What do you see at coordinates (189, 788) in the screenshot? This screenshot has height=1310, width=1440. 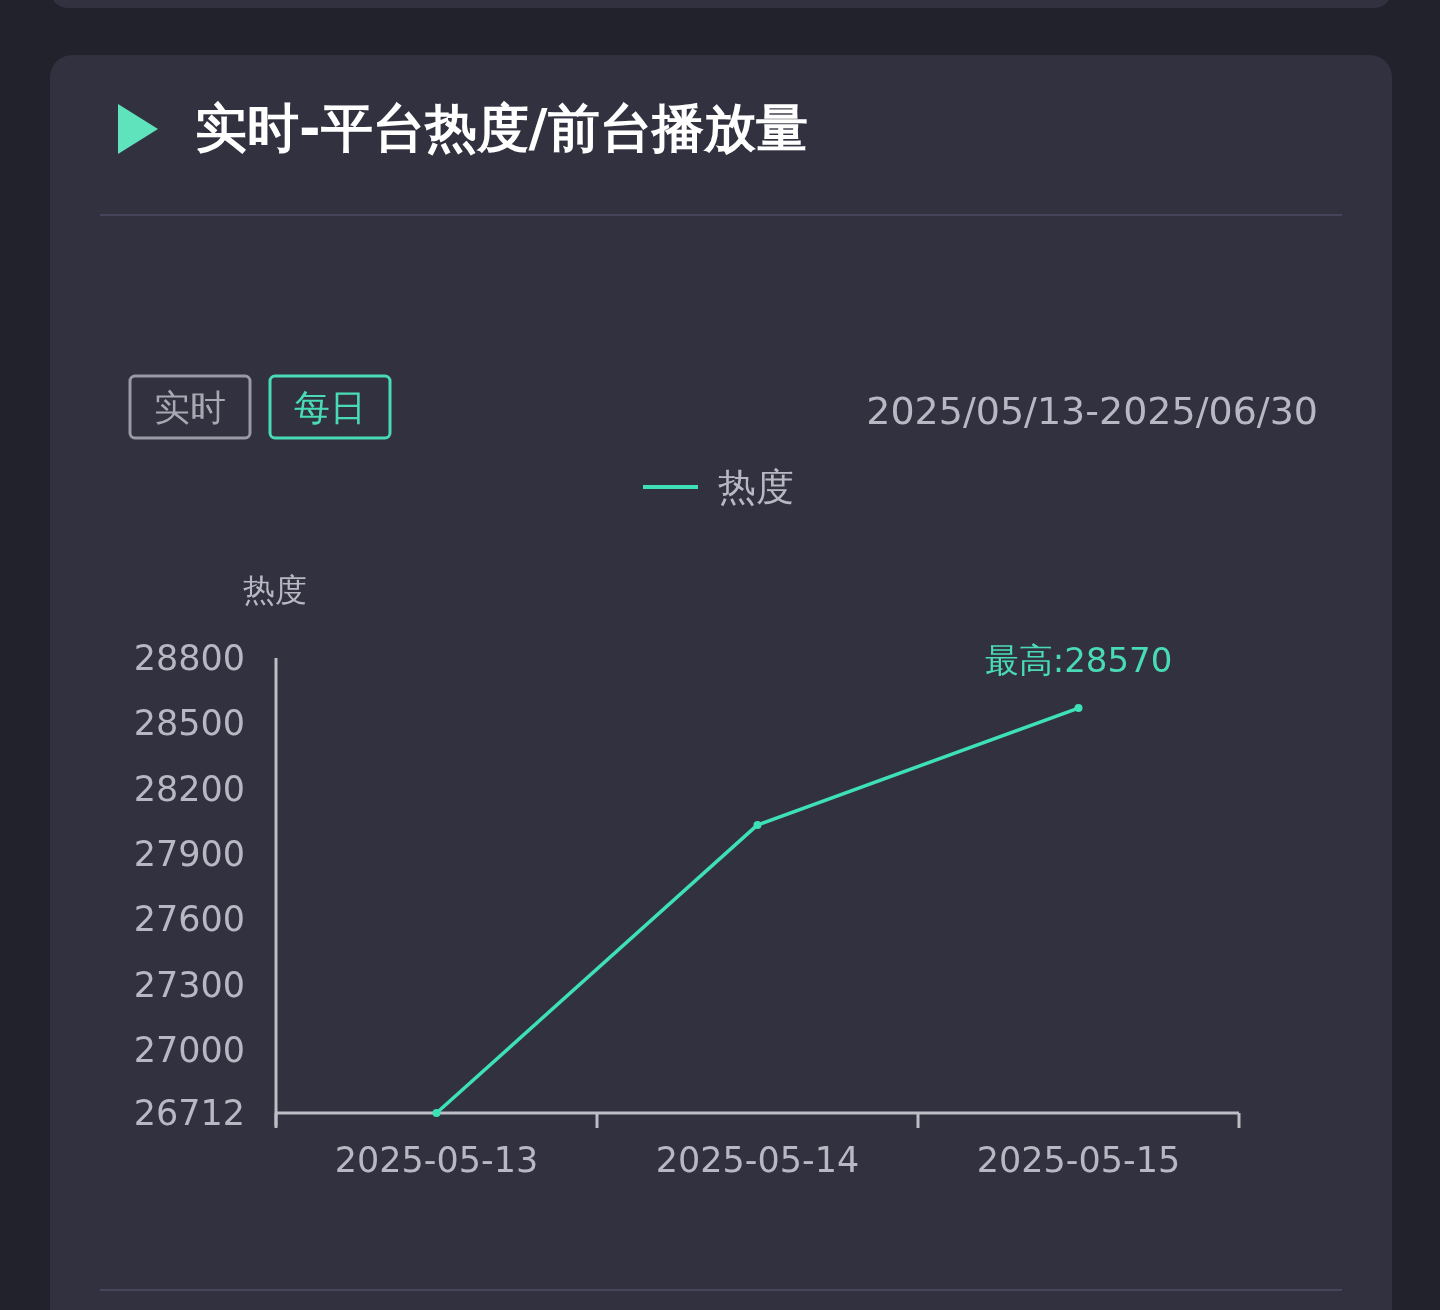 I see `y-tick-label: 28200` at bounding box center [189, 788].